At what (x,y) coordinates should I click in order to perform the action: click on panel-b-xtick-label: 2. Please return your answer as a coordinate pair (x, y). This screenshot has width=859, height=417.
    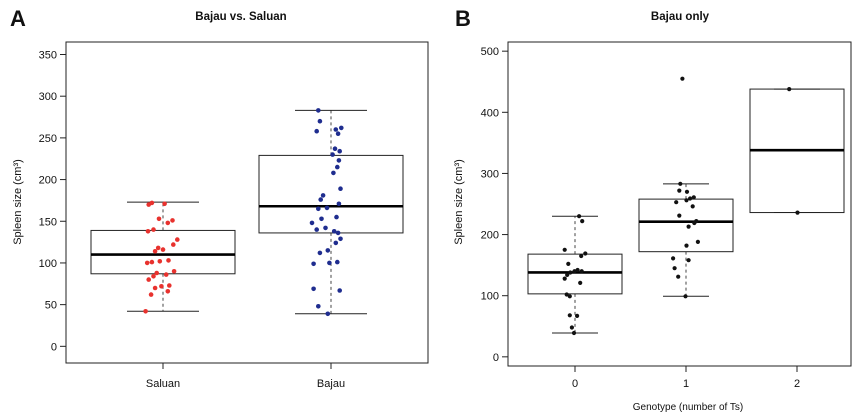
    Looking at the image, I should click on (797, 384).